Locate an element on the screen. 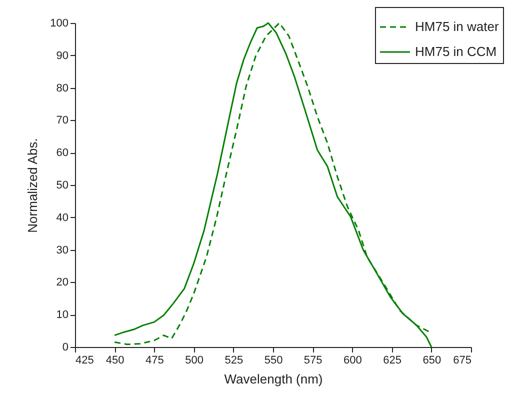 This screenshot has width=531, height=402. y-tick-label: 100 is located at coordinates (59, 24).